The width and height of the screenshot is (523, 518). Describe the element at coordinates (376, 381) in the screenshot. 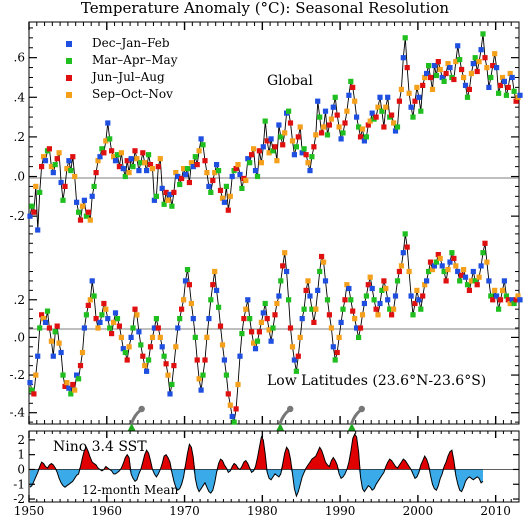

I see `low-latitudes-panel-label: Low Latitudes (23.6°N-23.6°S)` at that location.